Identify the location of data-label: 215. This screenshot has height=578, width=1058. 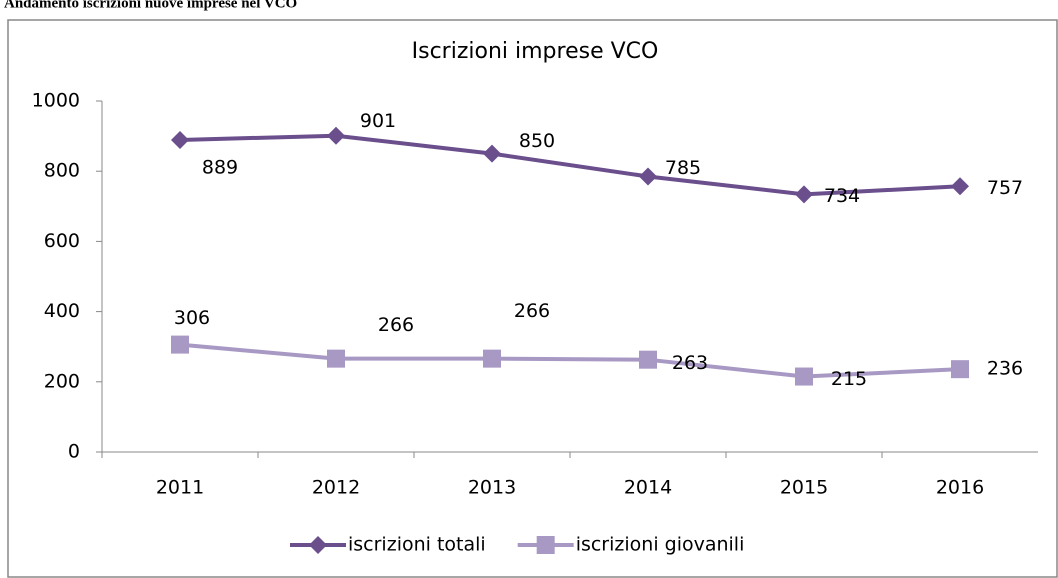
(849, 379).